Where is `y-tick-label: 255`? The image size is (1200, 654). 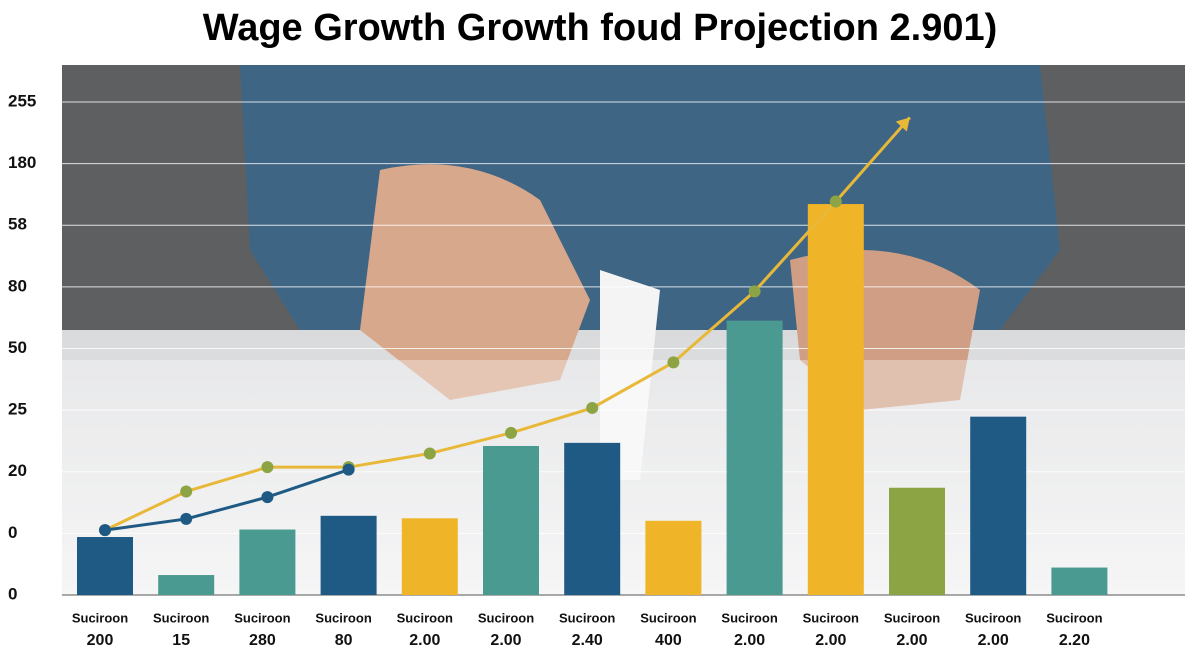 y-tick-label: 255 is located at coordinates (22, 100).